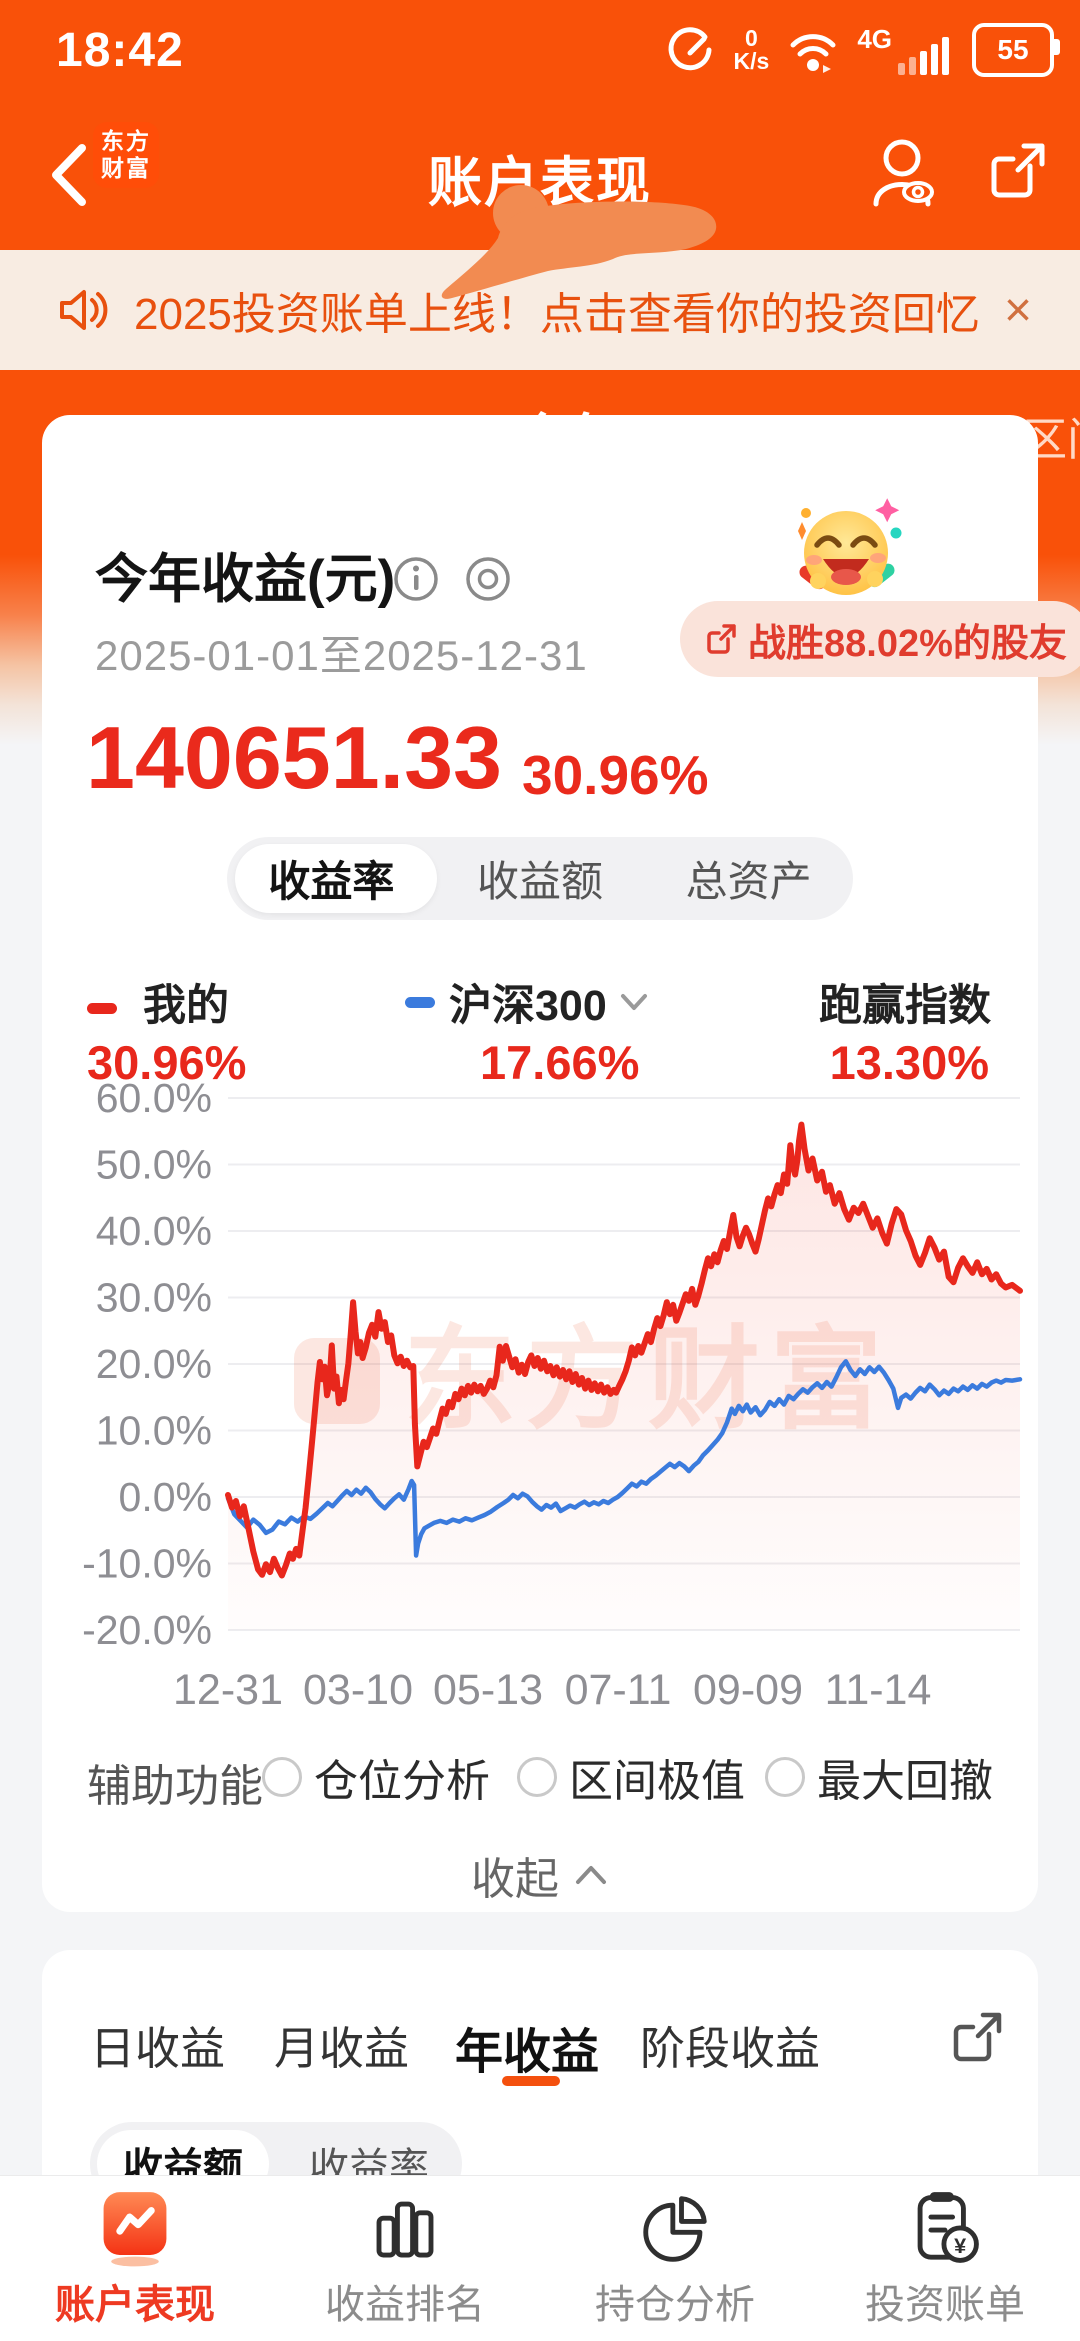 This screenshot has width=1080, height=2341. Describe the element at coordinates (120, 50) in the screenshot. I see `clock: 18:42` at that location.